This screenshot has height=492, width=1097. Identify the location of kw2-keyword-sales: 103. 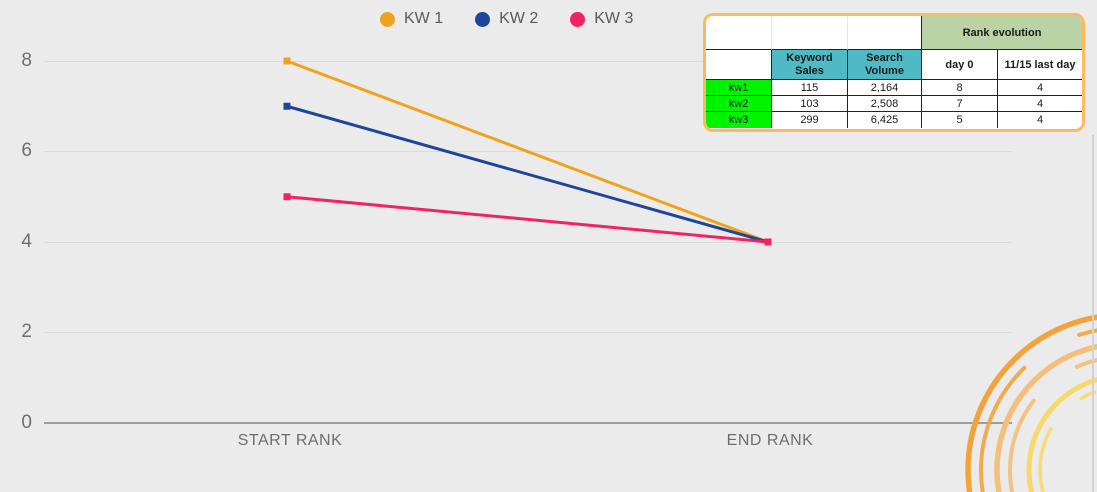
(810, 104).